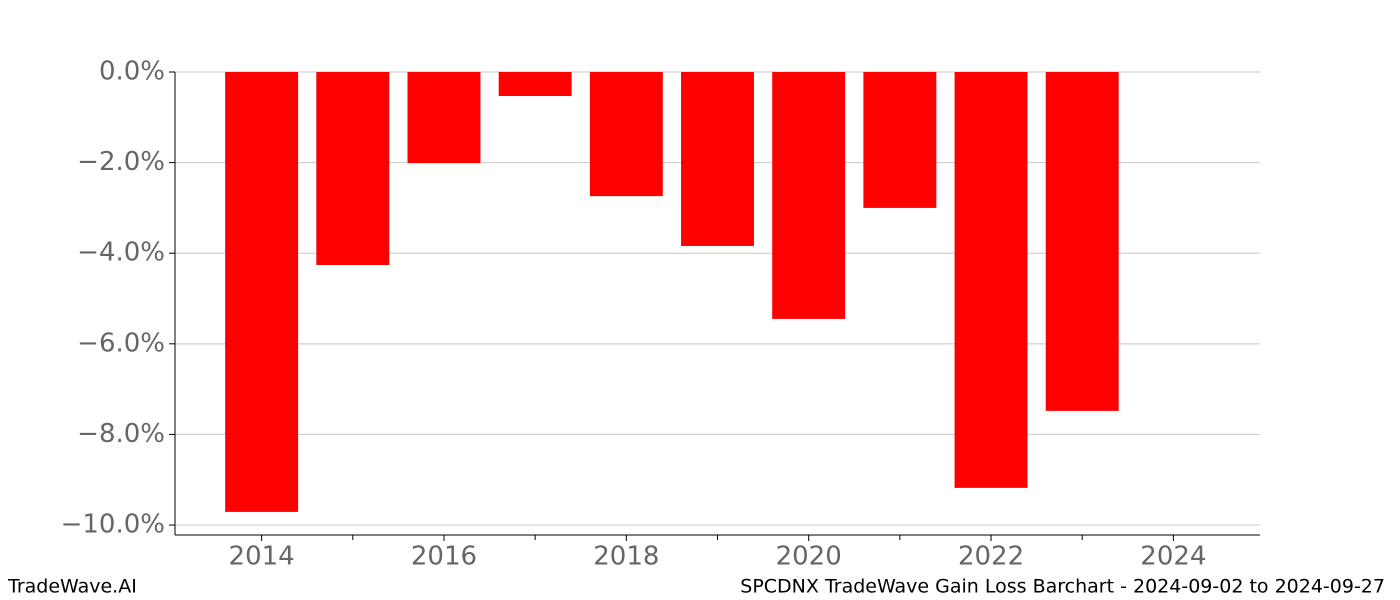  What do you see at coordinates (132, 72) in the screenshot?
I see `y-tick-label: 0.0%` at bounding box center [132, 72].